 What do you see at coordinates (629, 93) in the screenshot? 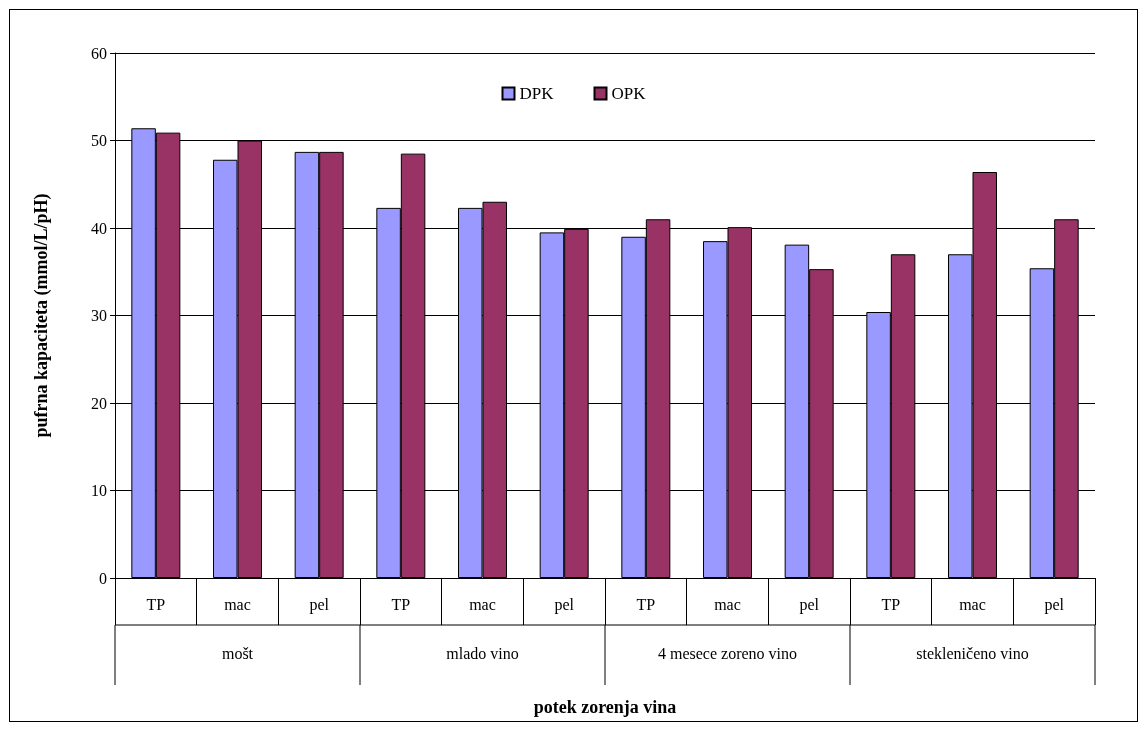
I see `legend-label: OPK` at bounding box center [629, 93].